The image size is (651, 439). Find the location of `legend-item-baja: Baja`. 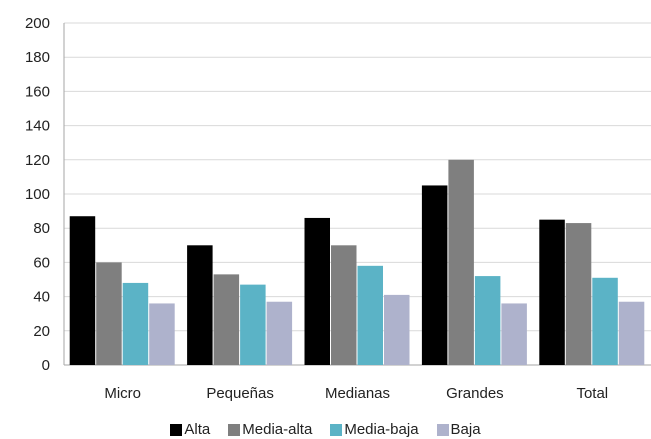

legend-item-baja: Baja is located at coordinates (458, 429).